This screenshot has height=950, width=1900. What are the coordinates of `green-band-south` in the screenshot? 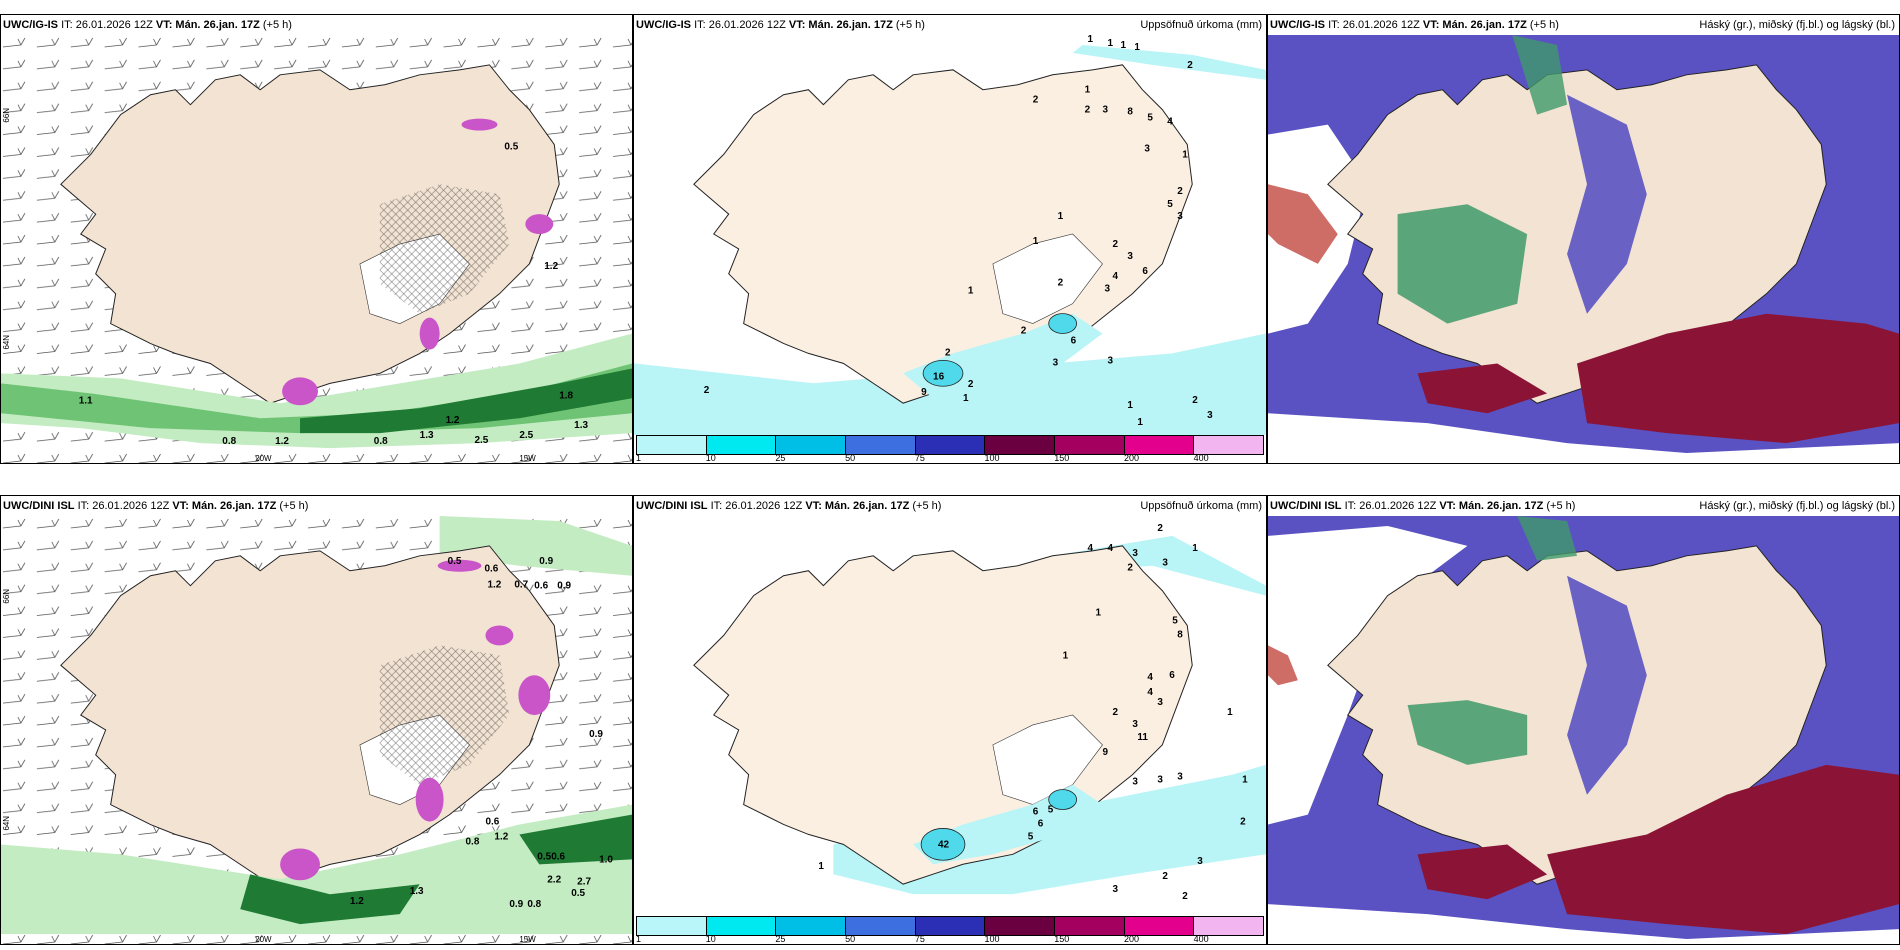 It's located at (316, 869).